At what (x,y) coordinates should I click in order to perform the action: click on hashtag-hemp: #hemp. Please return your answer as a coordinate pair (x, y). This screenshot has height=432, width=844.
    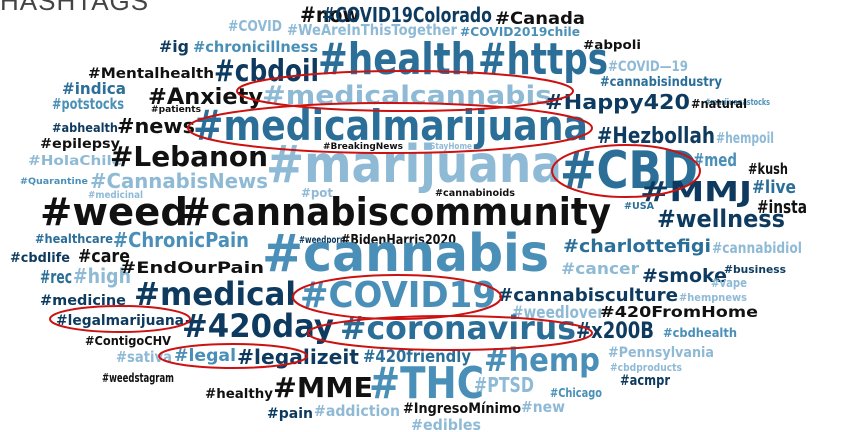
    Looking at the image, I should click on (542, 360).